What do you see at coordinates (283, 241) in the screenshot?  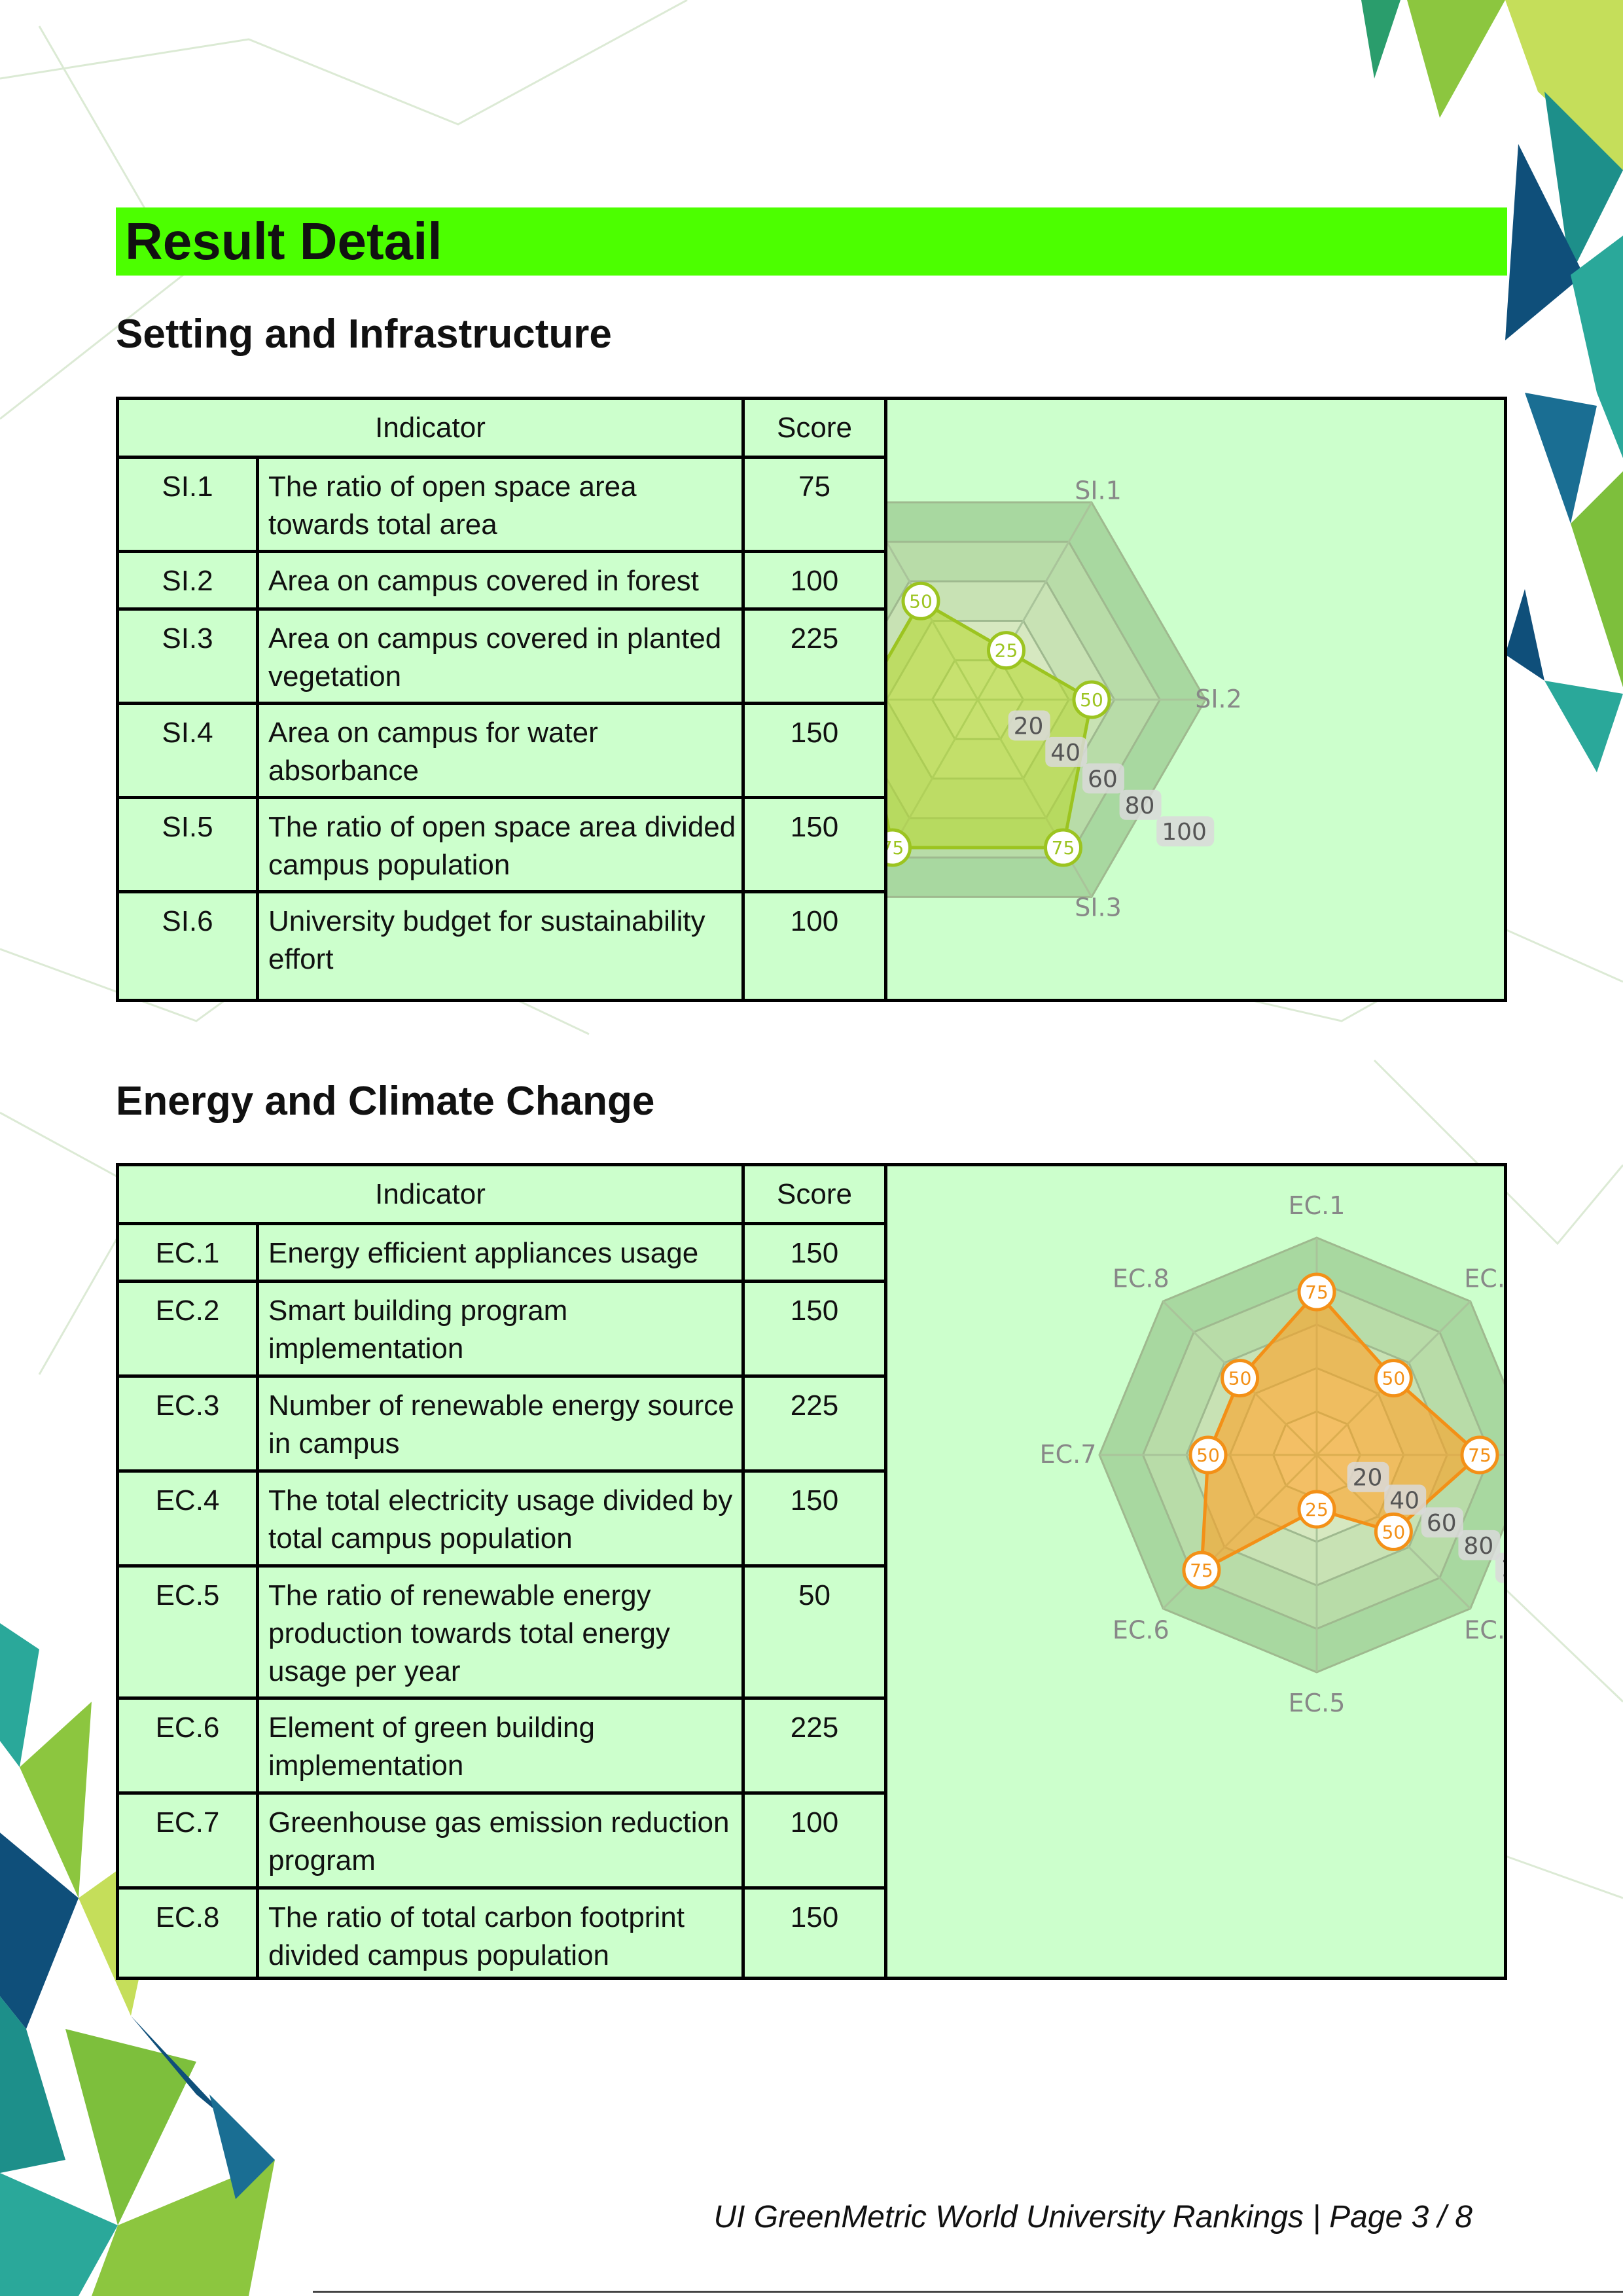 I see `page-title: Result Detail` at bounding box center [283, 241].